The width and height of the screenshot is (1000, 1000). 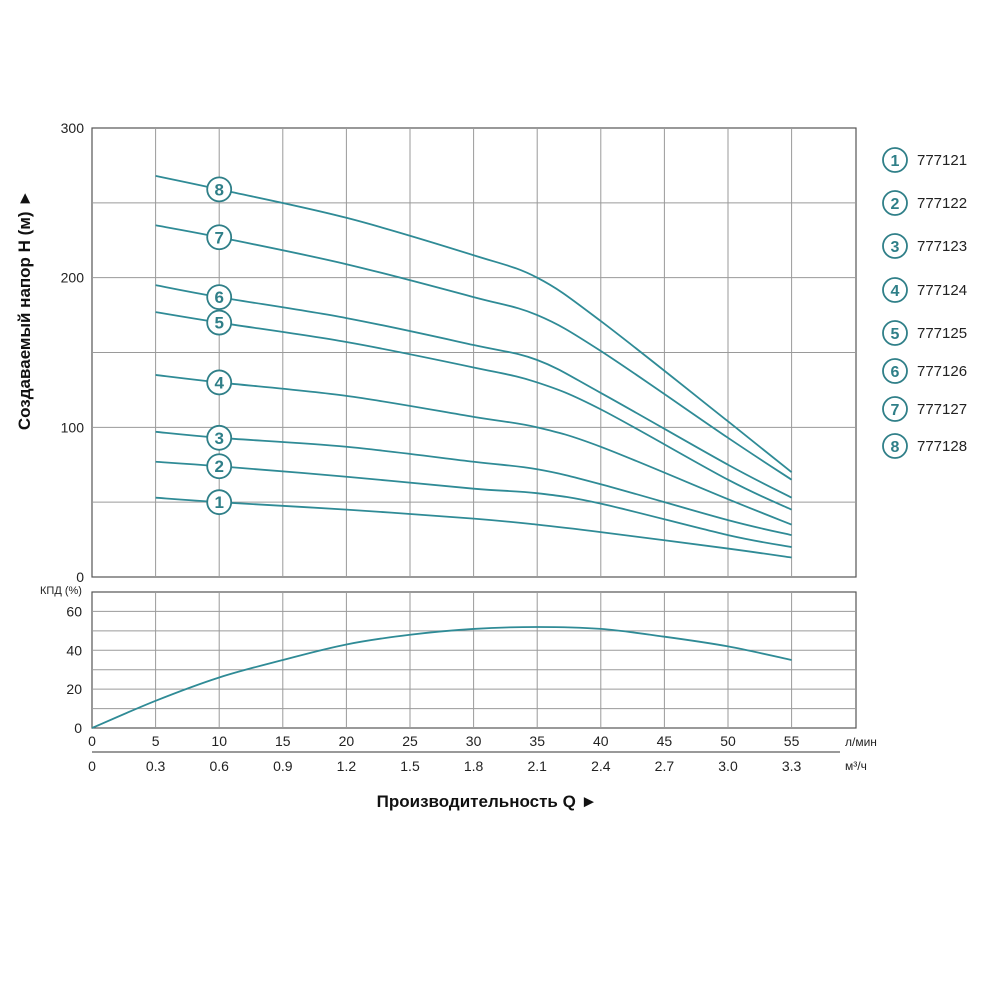 What do you see at coordinates (474, 741) in the screenshot?
I see `x-tick-label-lpm: 30` at bounding box center [474, 741].